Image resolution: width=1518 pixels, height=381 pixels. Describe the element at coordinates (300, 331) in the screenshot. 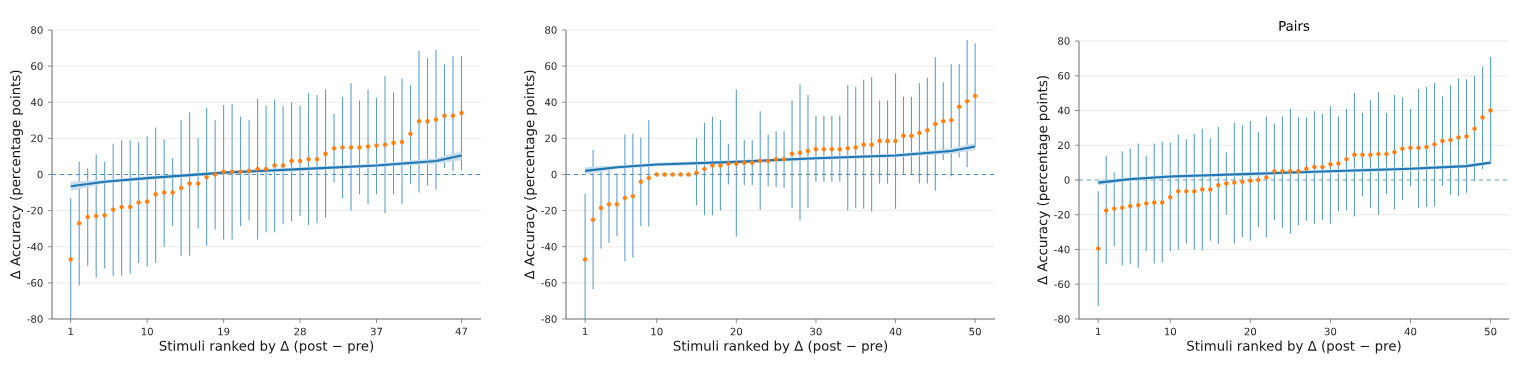

I see `x-tick-label: 28` at that location.